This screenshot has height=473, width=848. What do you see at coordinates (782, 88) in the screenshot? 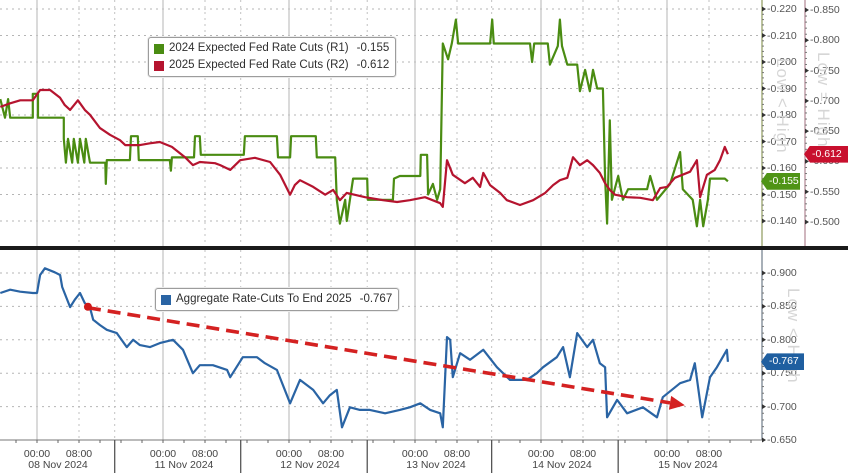
I see `y-tick-label: -0.190` at bounding box center [782, 88].